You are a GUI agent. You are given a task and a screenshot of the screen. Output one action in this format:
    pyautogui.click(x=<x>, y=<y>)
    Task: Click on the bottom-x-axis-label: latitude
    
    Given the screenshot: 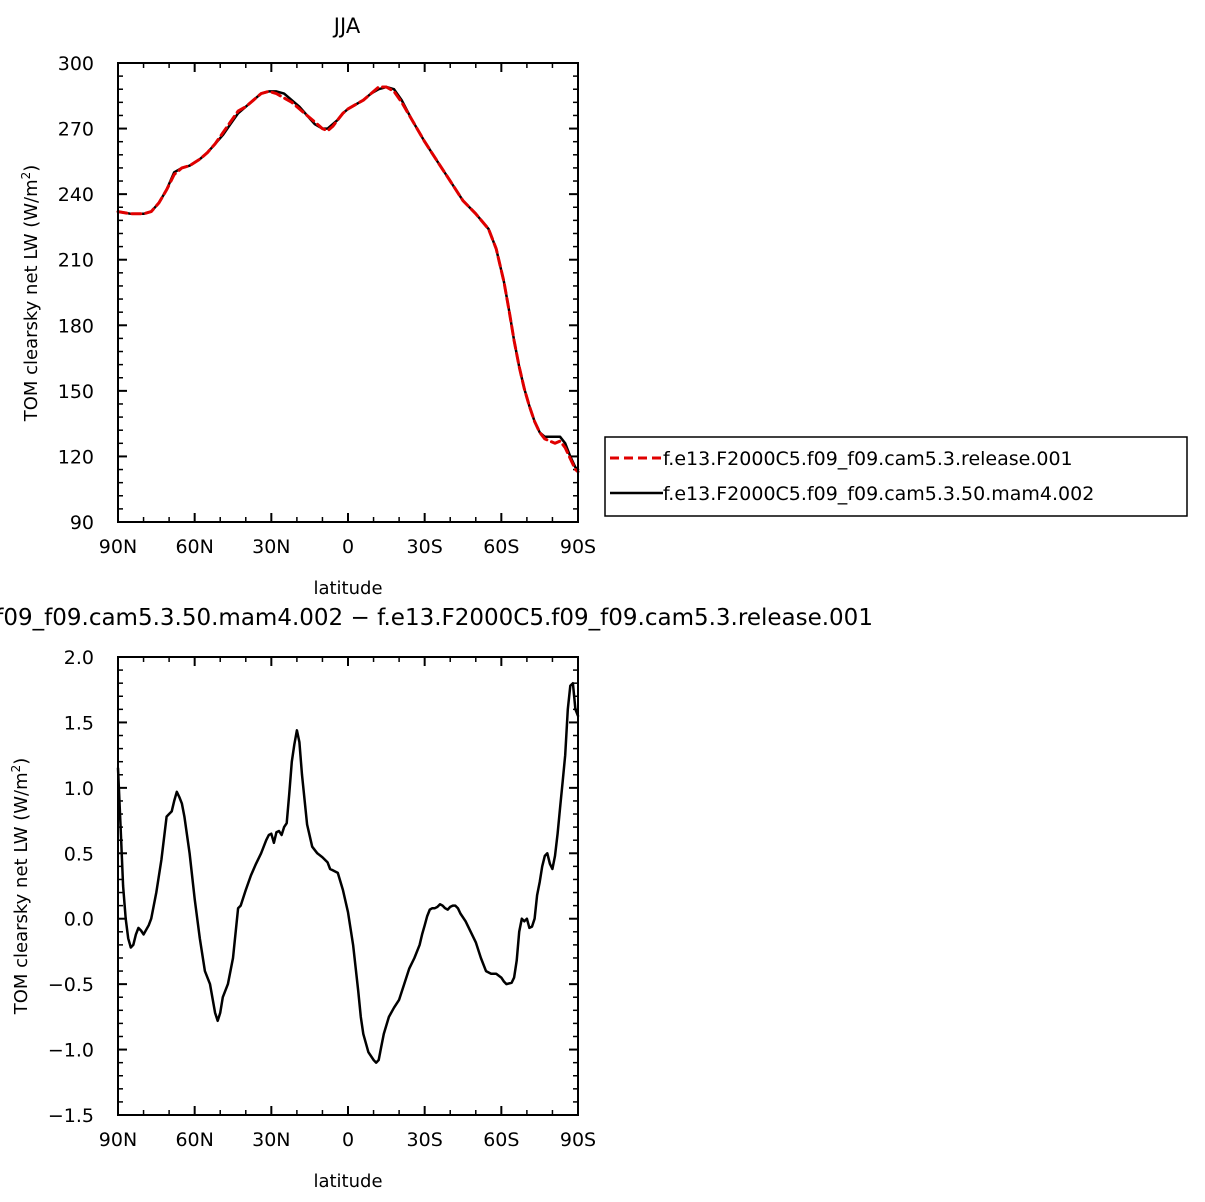 What is the action you would take?
    pyautogui.click(x=347, y=1181)
    